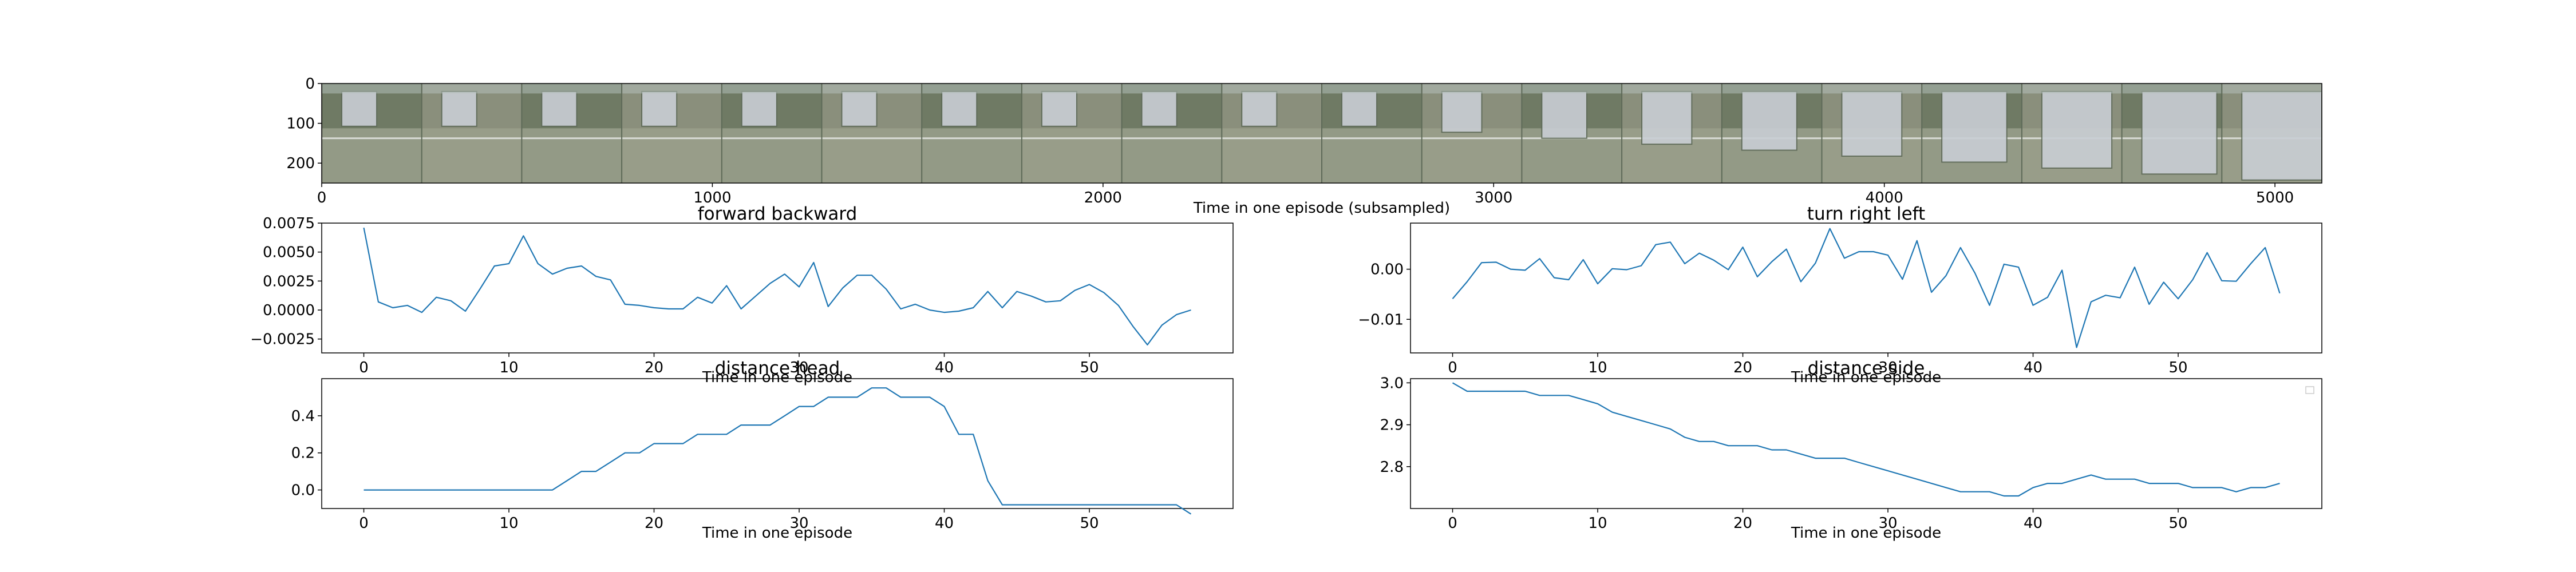 The height and width of the screenshot is (572, 2576). What do you see at coordinates (712, 197) in the screenshot?
I see `x-tick-label-strip: 1000` at bounding box center [712, 197].